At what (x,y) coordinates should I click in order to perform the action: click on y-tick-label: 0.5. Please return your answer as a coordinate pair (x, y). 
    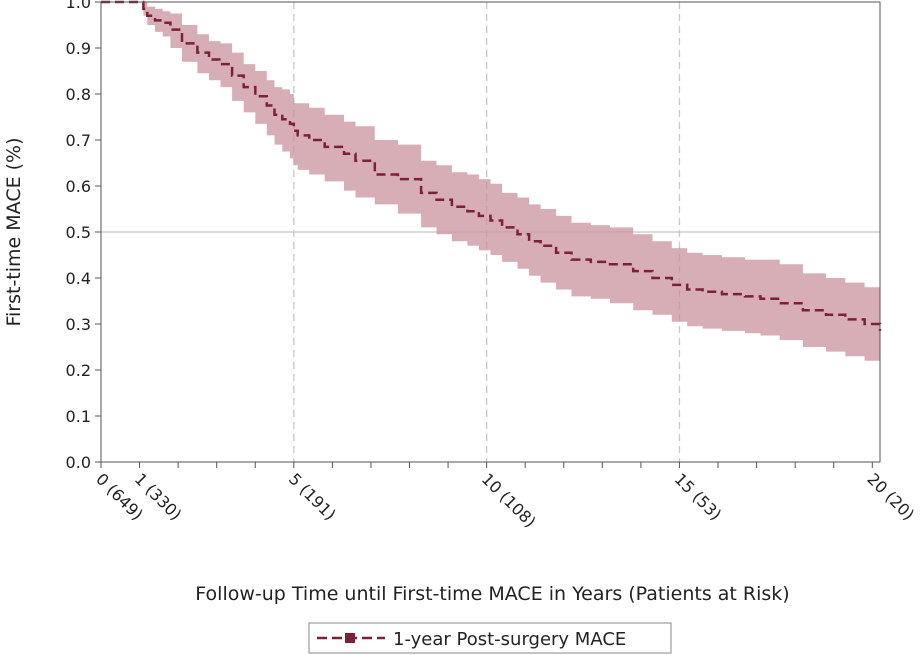
    Looking at the image, I should click on (78, 232).